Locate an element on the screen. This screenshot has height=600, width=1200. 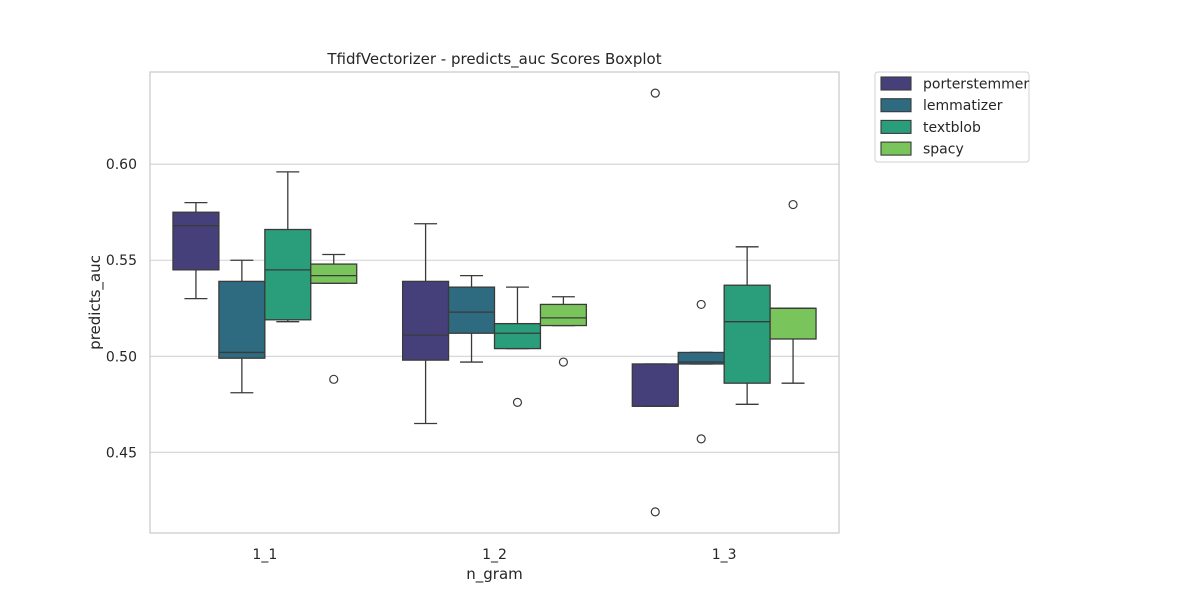
x-tick-label: 1_3 is located at coordinates (724, 555).